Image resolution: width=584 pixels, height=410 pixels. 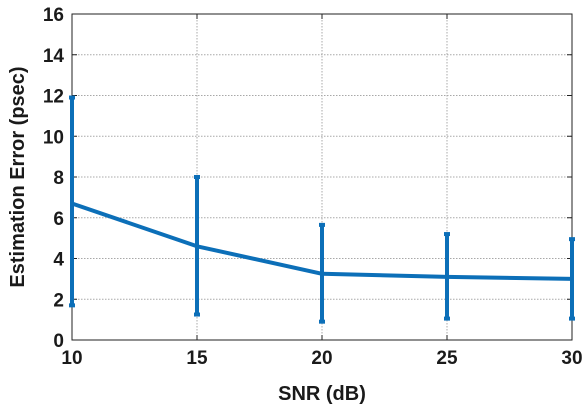 I want to click on y-axis-label: Estimation Error (psec), so click(x=18, y=176).